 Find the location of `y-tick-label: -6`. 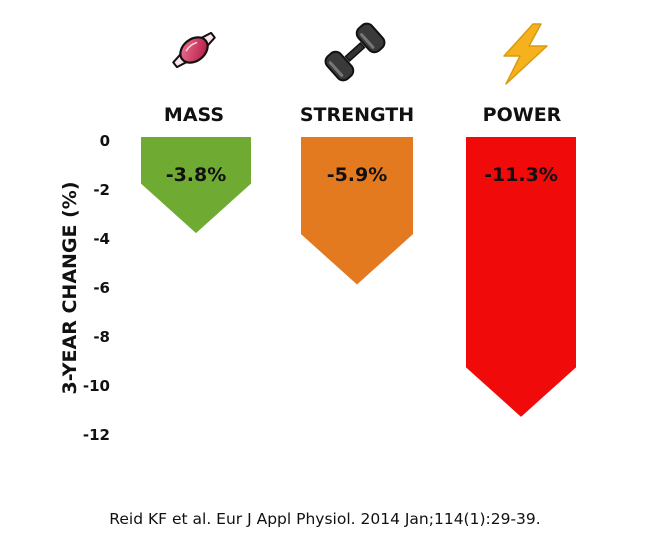

y-tick-label: -6 is located at coordinates (101, 288).